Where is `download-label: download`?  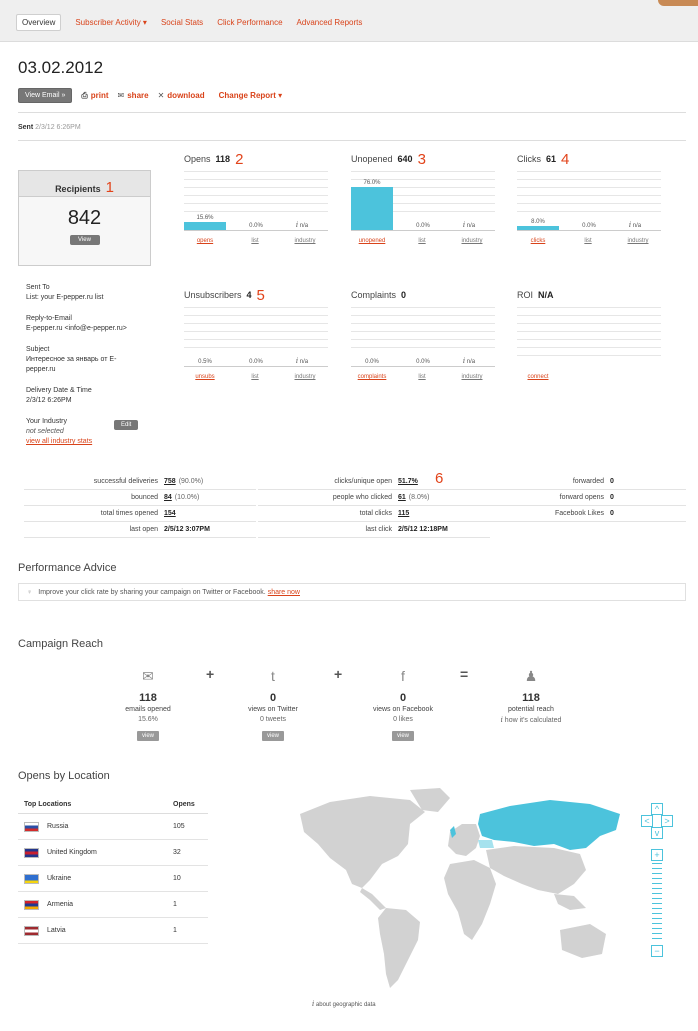 download-label: download is located at coordinates (186, 95).